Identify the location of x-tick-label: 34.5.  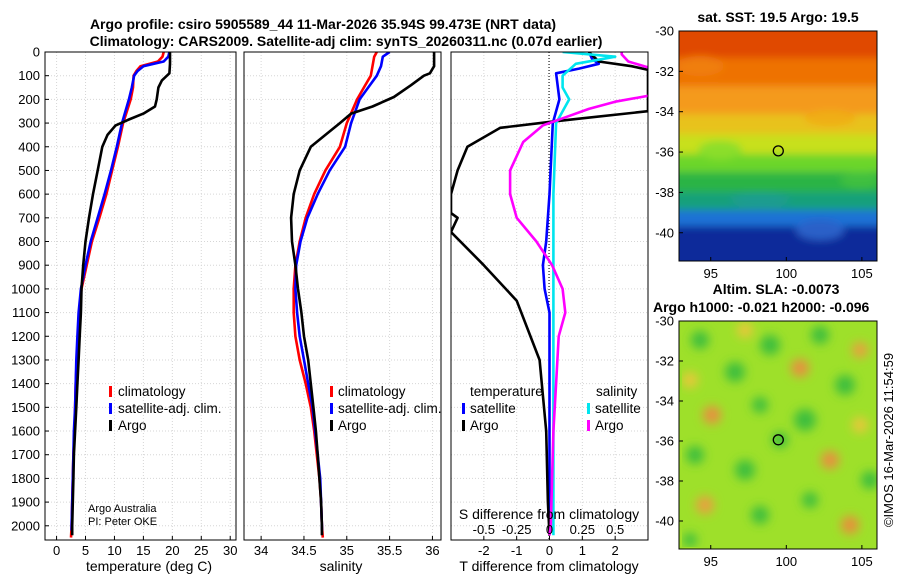
(303, 550).